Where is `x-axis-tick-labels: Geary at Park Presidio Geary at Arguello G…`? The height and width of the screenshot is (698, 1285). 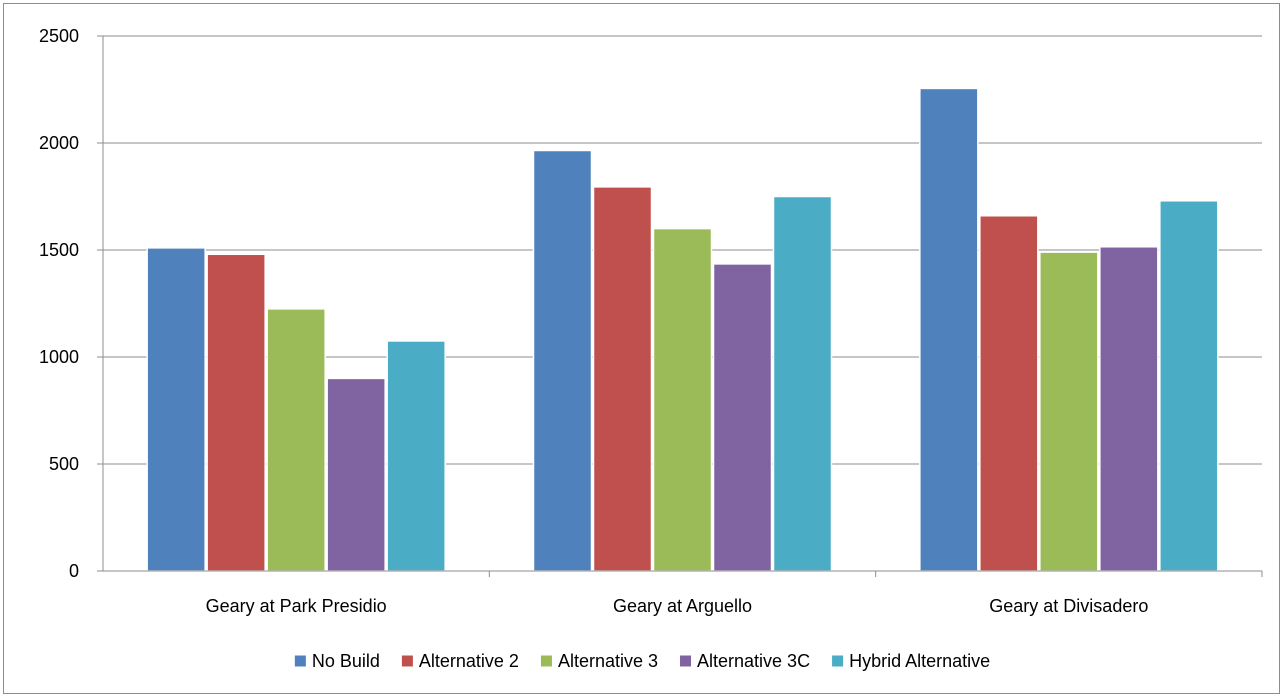 x-axis-tick-labels: Geary at Park Presidio Geary at Arguello G… is located at coordinates (677, 606).